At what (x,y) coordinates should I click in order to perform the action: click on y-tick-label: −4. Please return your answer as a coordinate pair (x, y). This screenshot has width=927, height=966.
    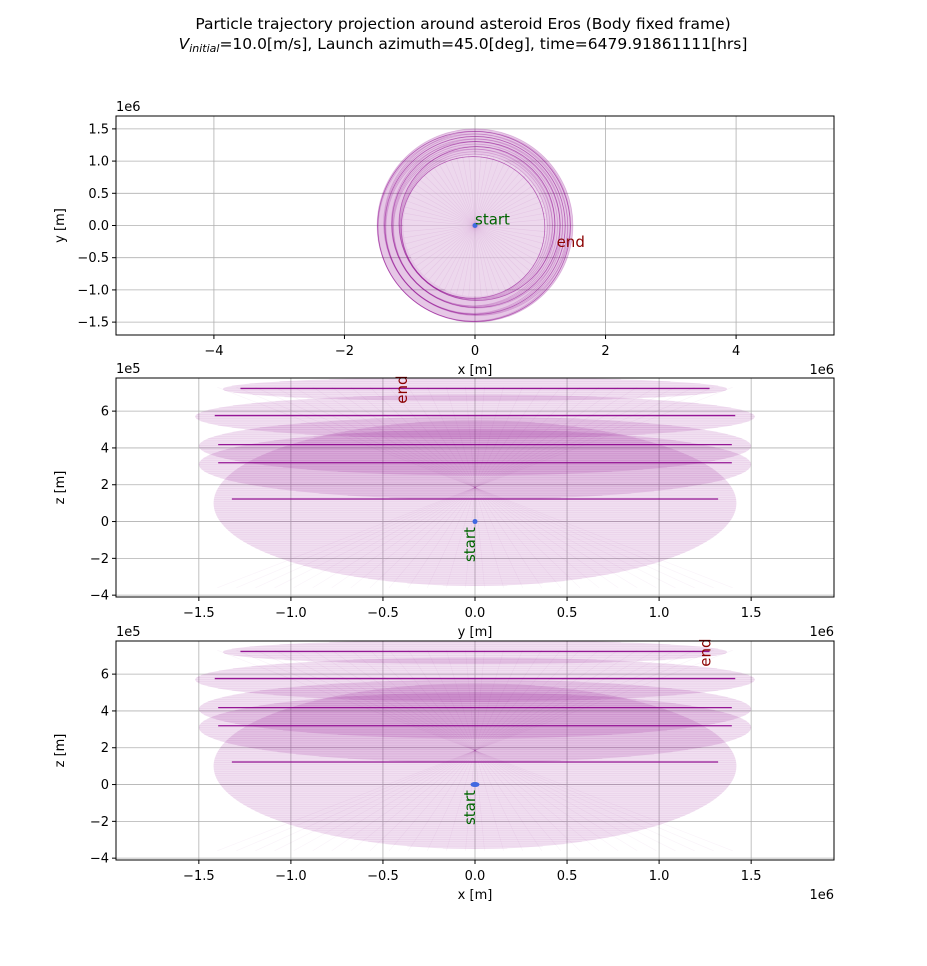
    Looking at the image, I should click on (99, 596).